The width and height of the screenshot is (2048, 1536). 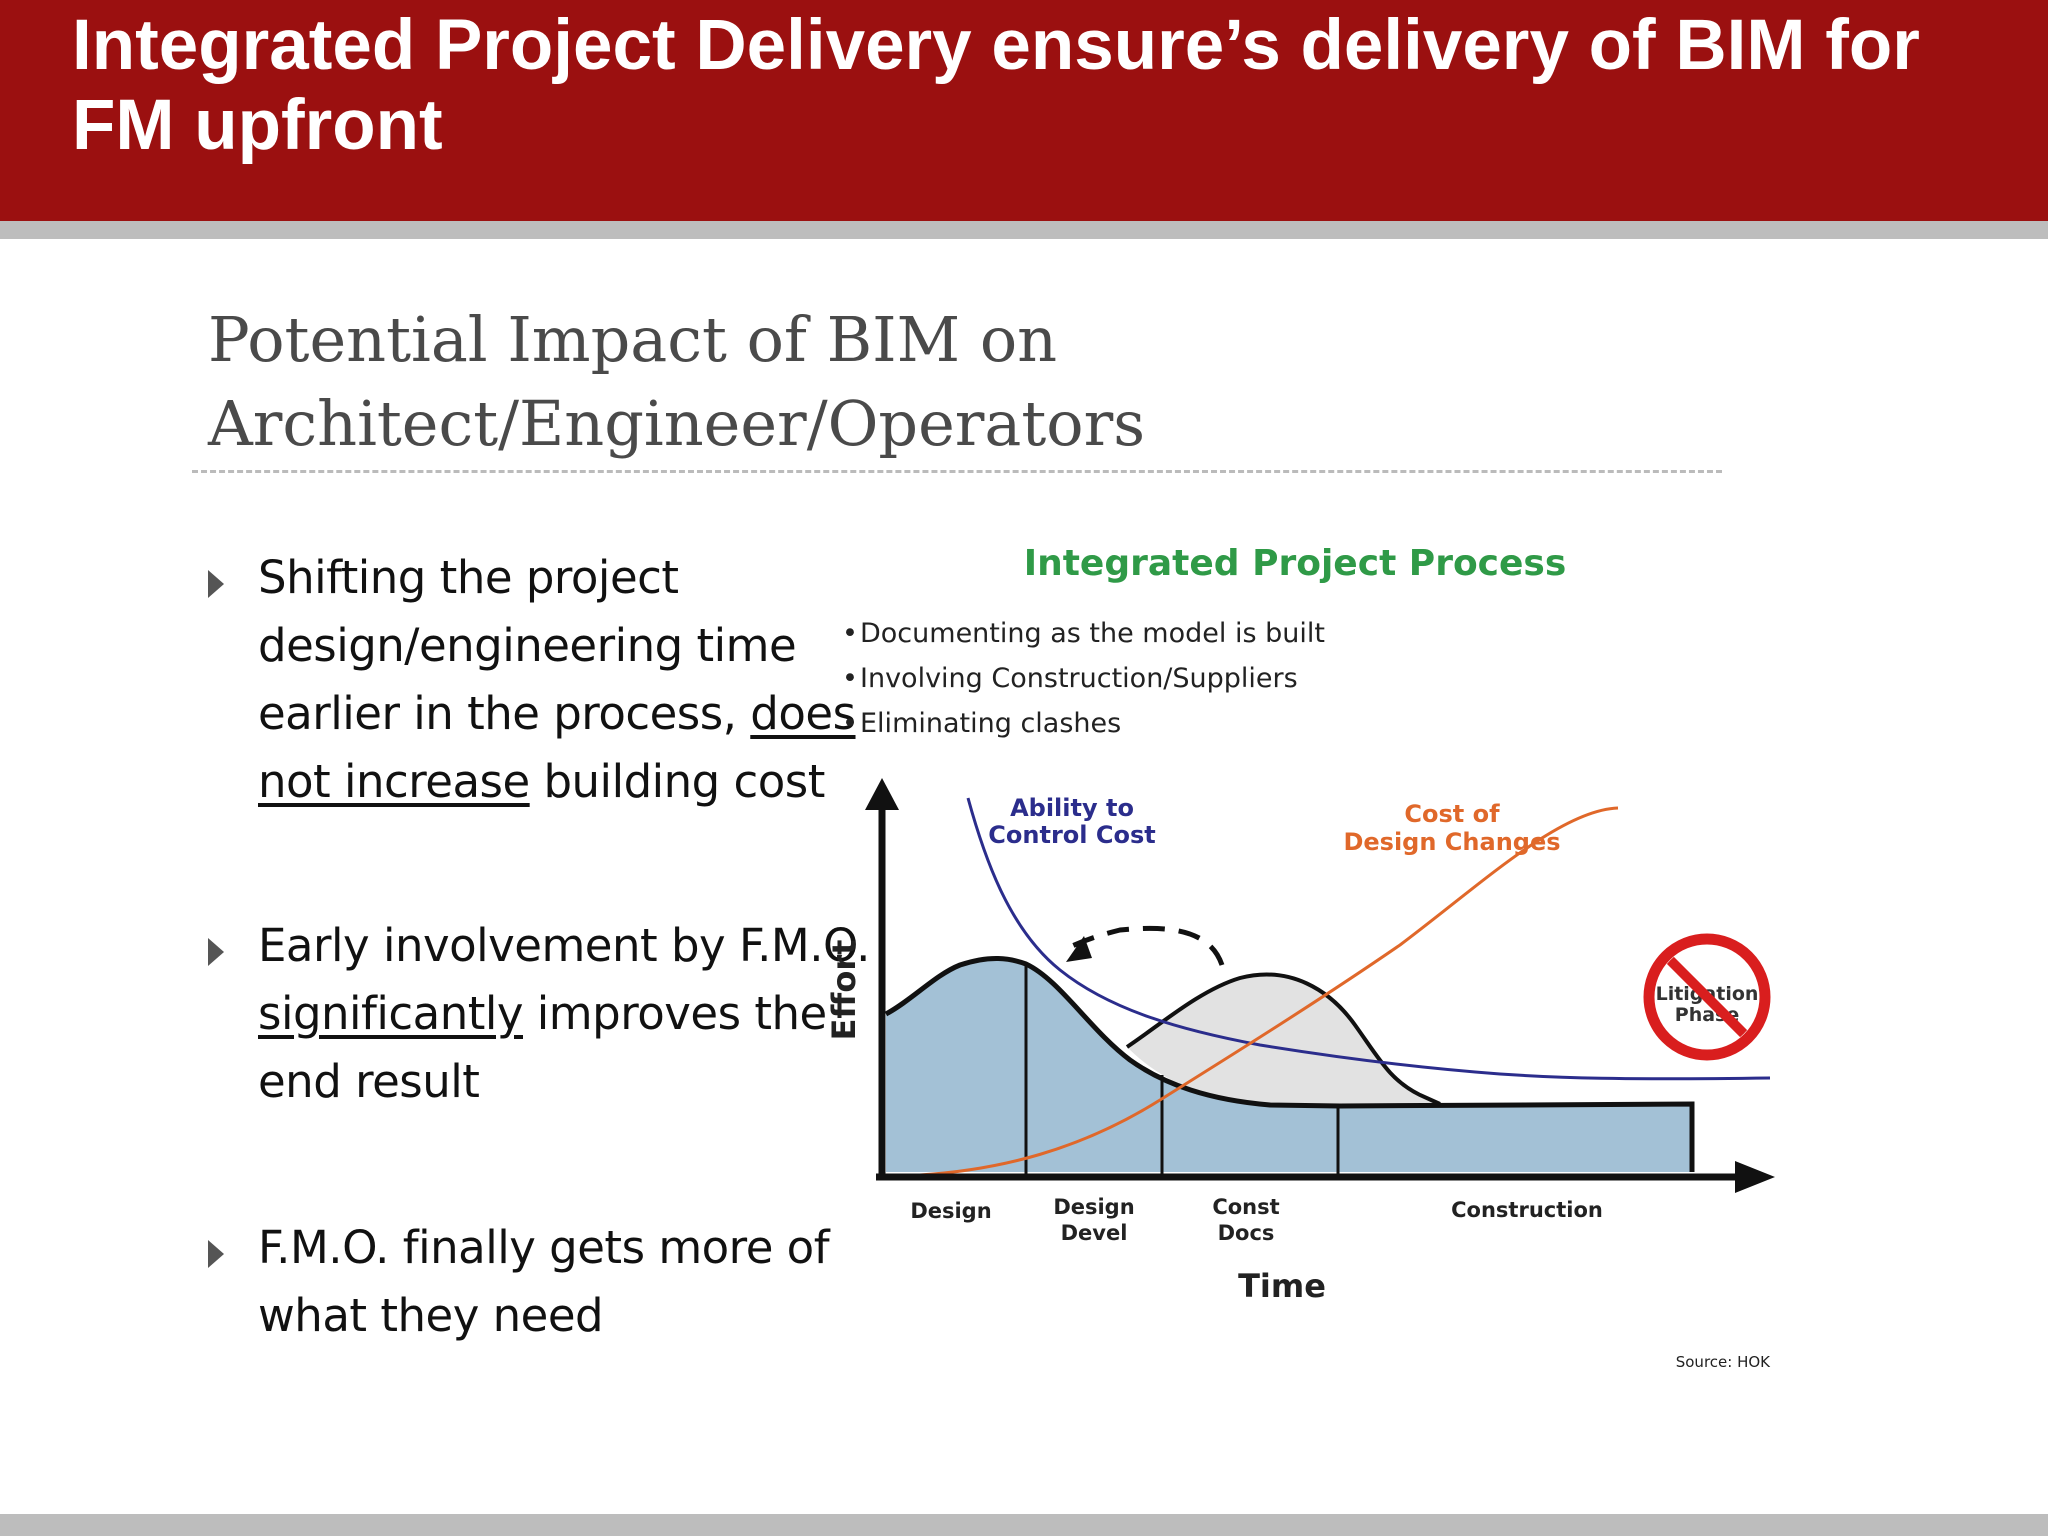 What do you see at coordinates (557, 747) in the screenshot?
I see `bullet-text-underlined: does not increase` at bounding box center [557, 747].